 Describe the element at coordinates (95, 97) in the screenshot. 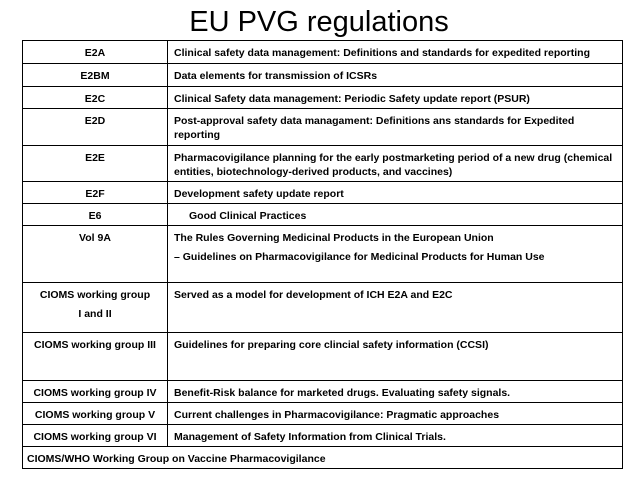

I see `regulation-code: E2C` at that location.